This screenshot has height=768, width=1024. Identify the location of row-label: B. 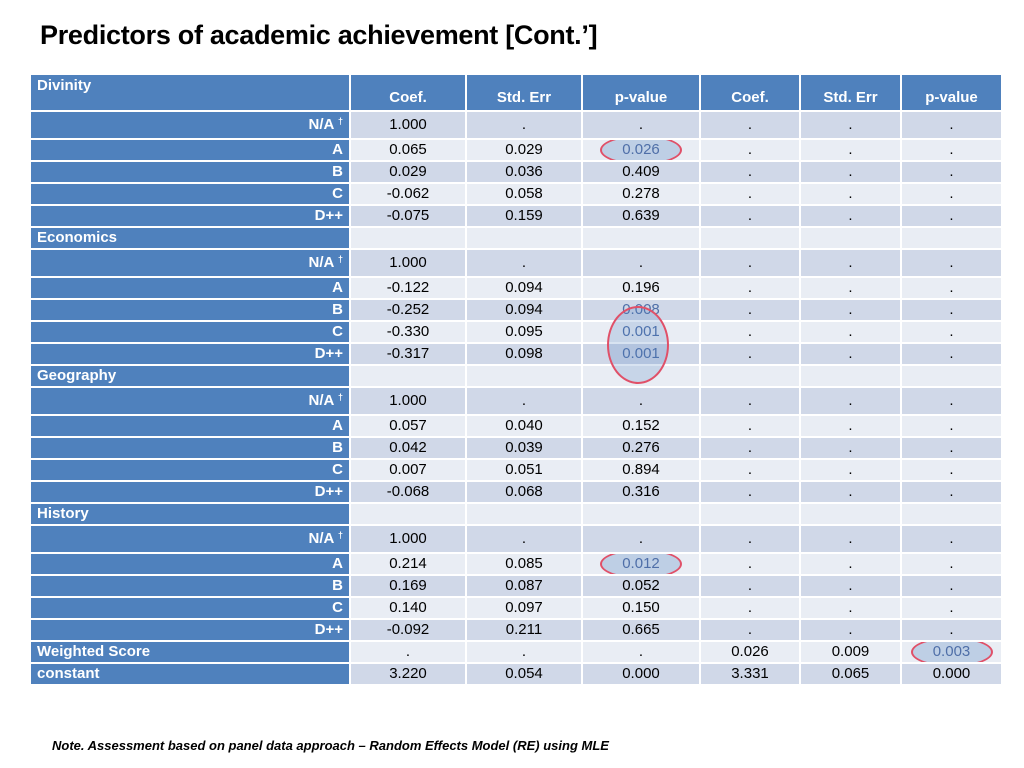
(190, 172).